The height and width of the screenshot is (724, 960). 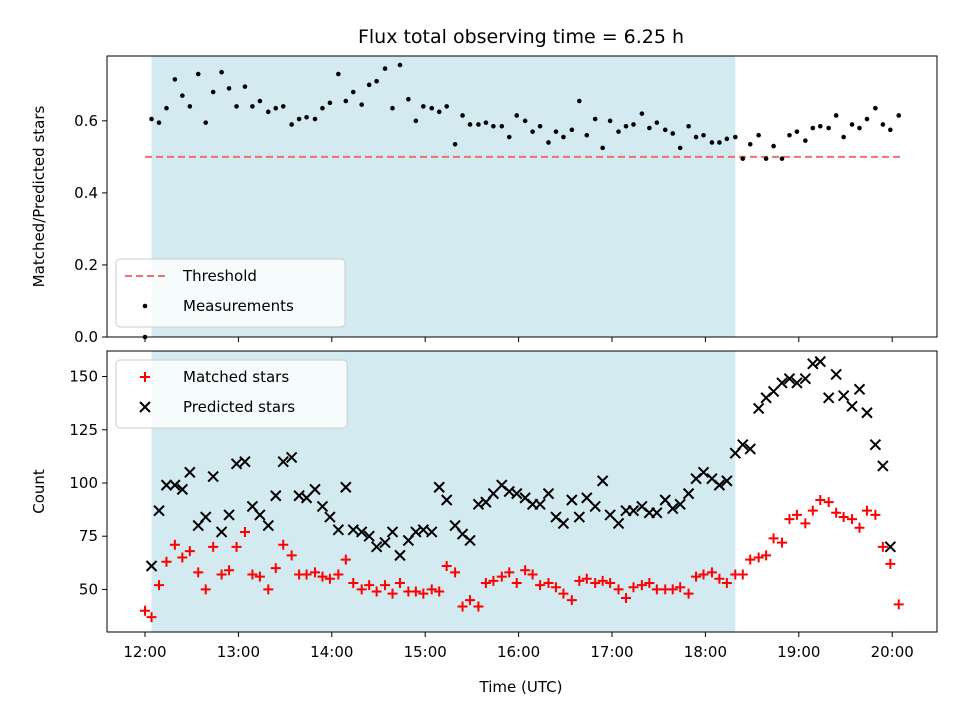 What do you see at coordinates (705, 652) in the screenshot?
I see `x-tick-label: 18:00` at bounding box center [705, 652].